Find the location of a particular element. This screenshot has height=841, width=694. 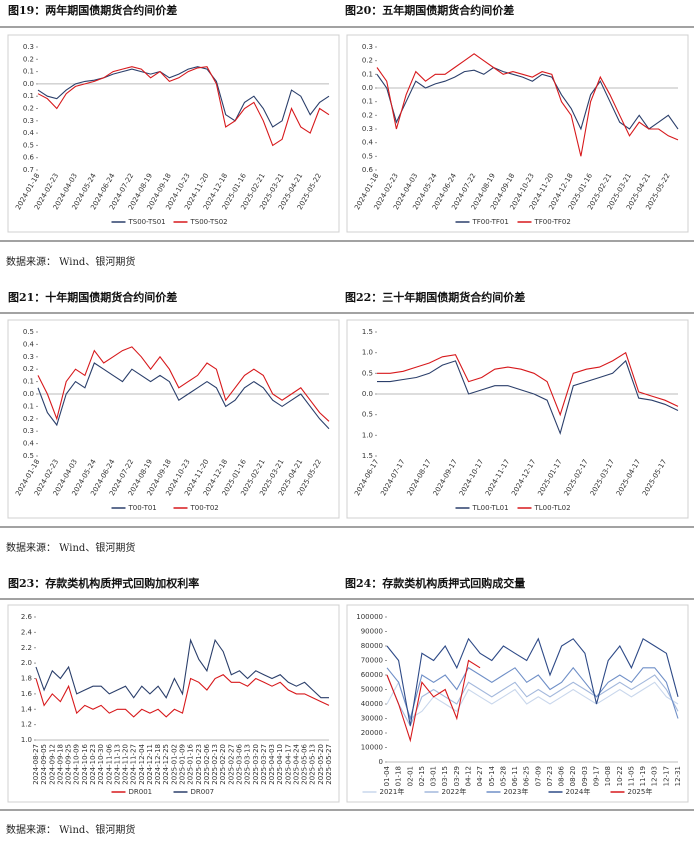

x-tick-label: 2024-10-09 is located at coordinates (77, 764).